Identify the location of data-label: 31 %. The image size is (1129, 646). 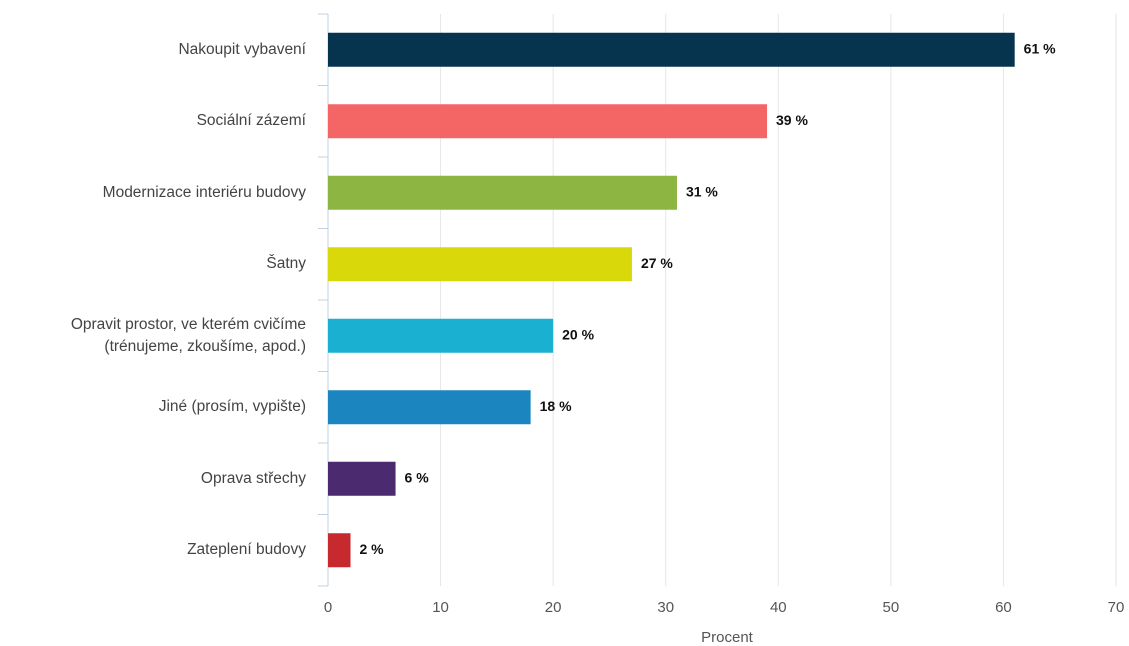
(702, 191).